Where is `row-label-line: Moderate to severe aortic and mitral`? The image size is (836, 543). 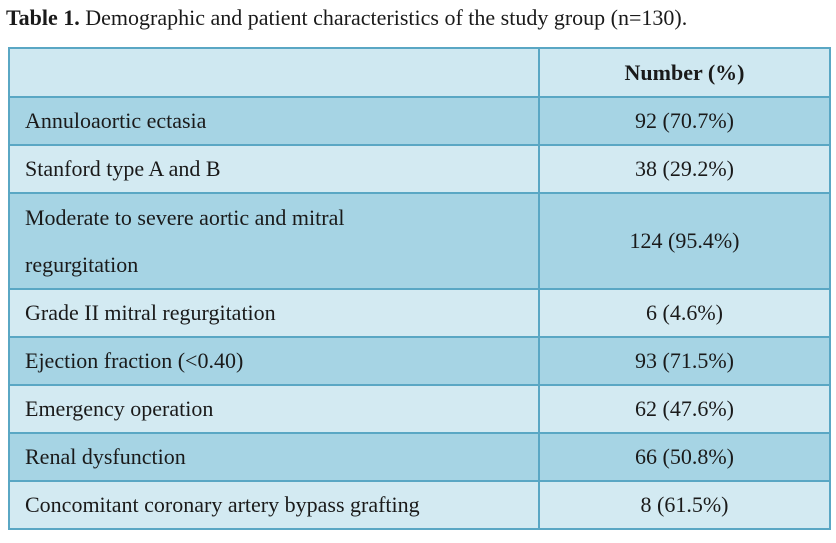 row-label-line: Moderate to severe aortic and mitral is located at coordinates (185, 217).